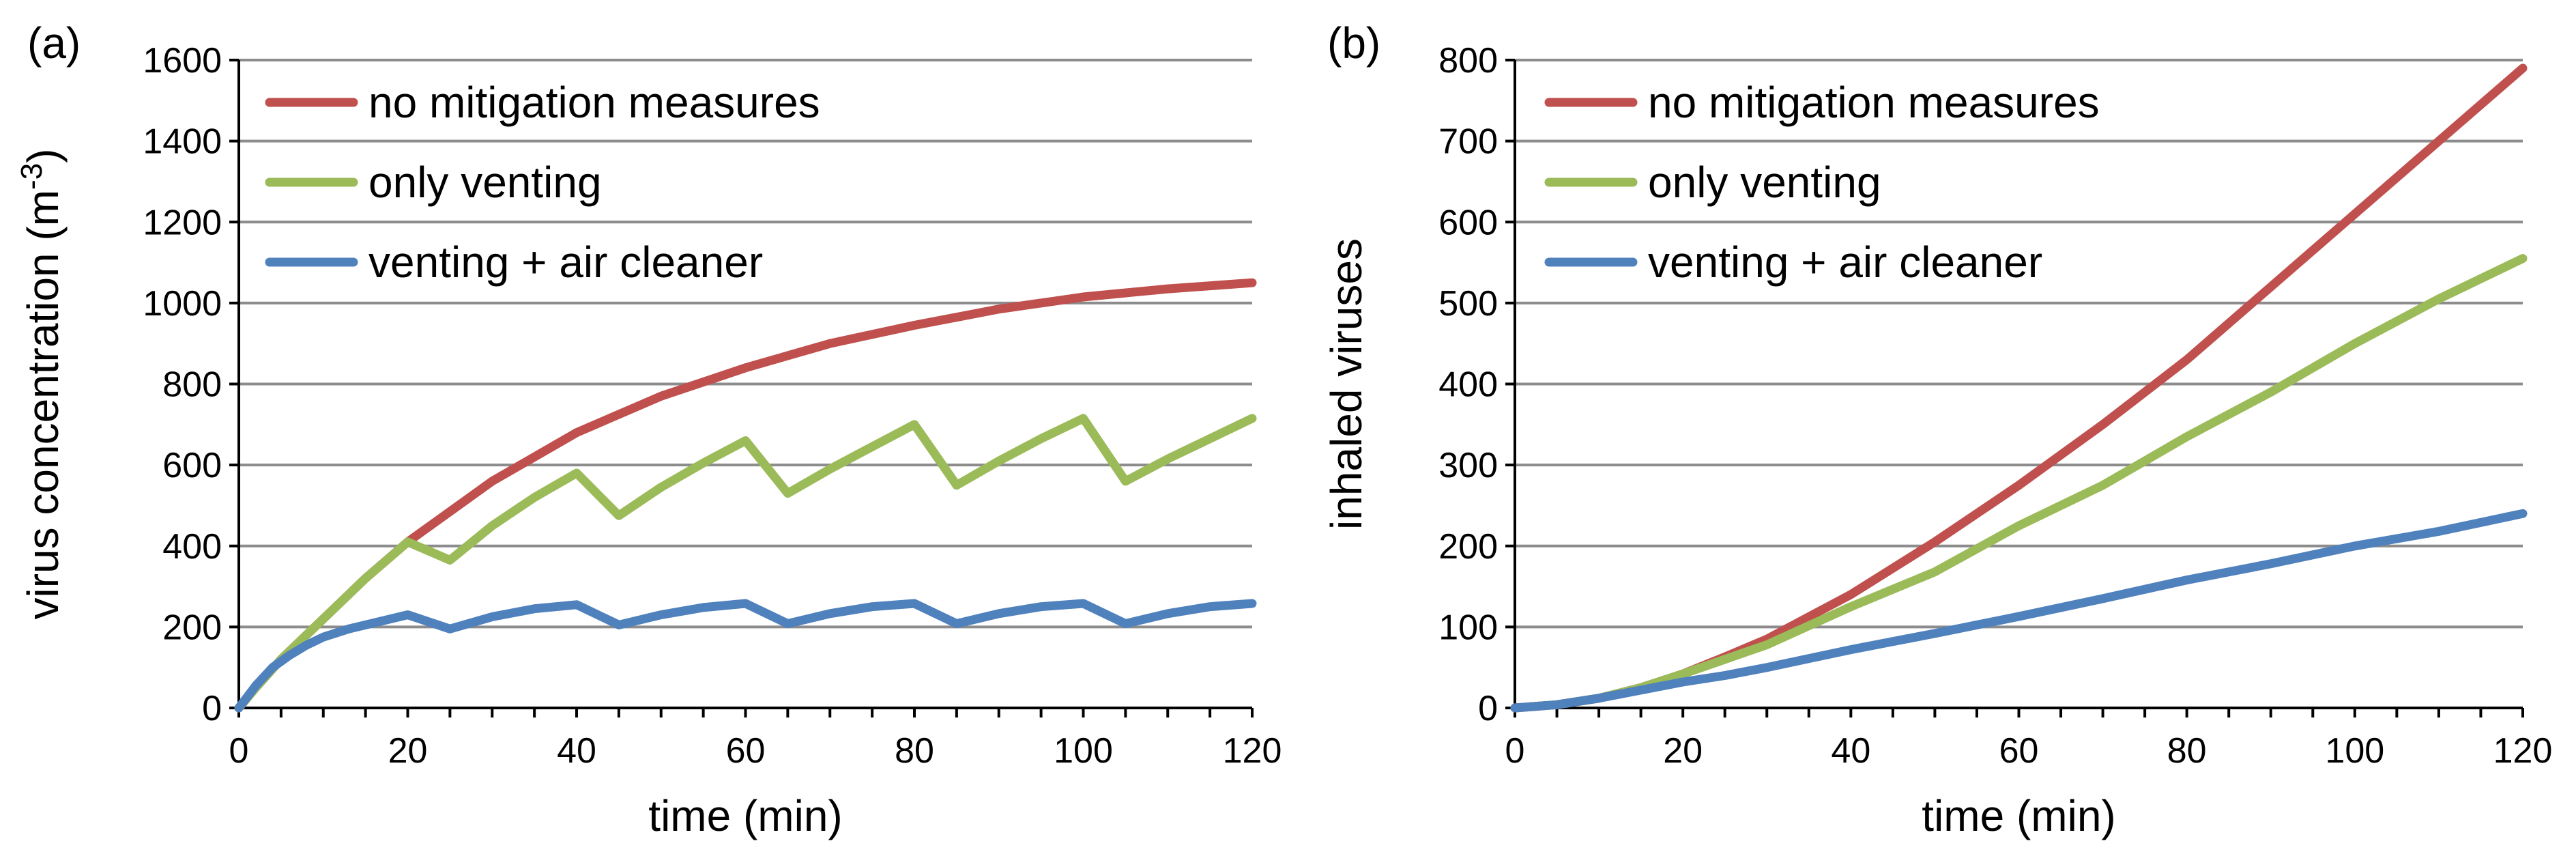  What do you see at coordinates (182, 142) in the screenshot?
I see `y-tick-label: 1400` at bounding box center [182, 142].